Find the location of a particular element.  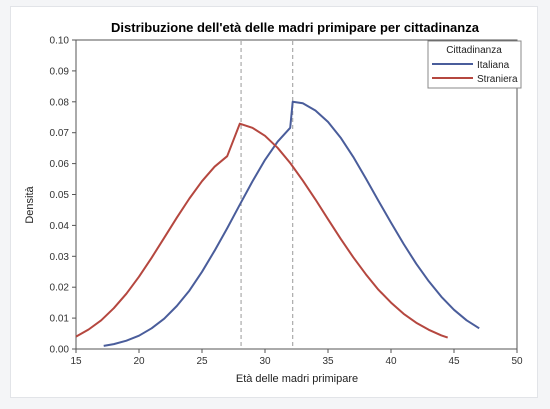

y-tick-label: 0.03 is located at coordinates (60, 257).